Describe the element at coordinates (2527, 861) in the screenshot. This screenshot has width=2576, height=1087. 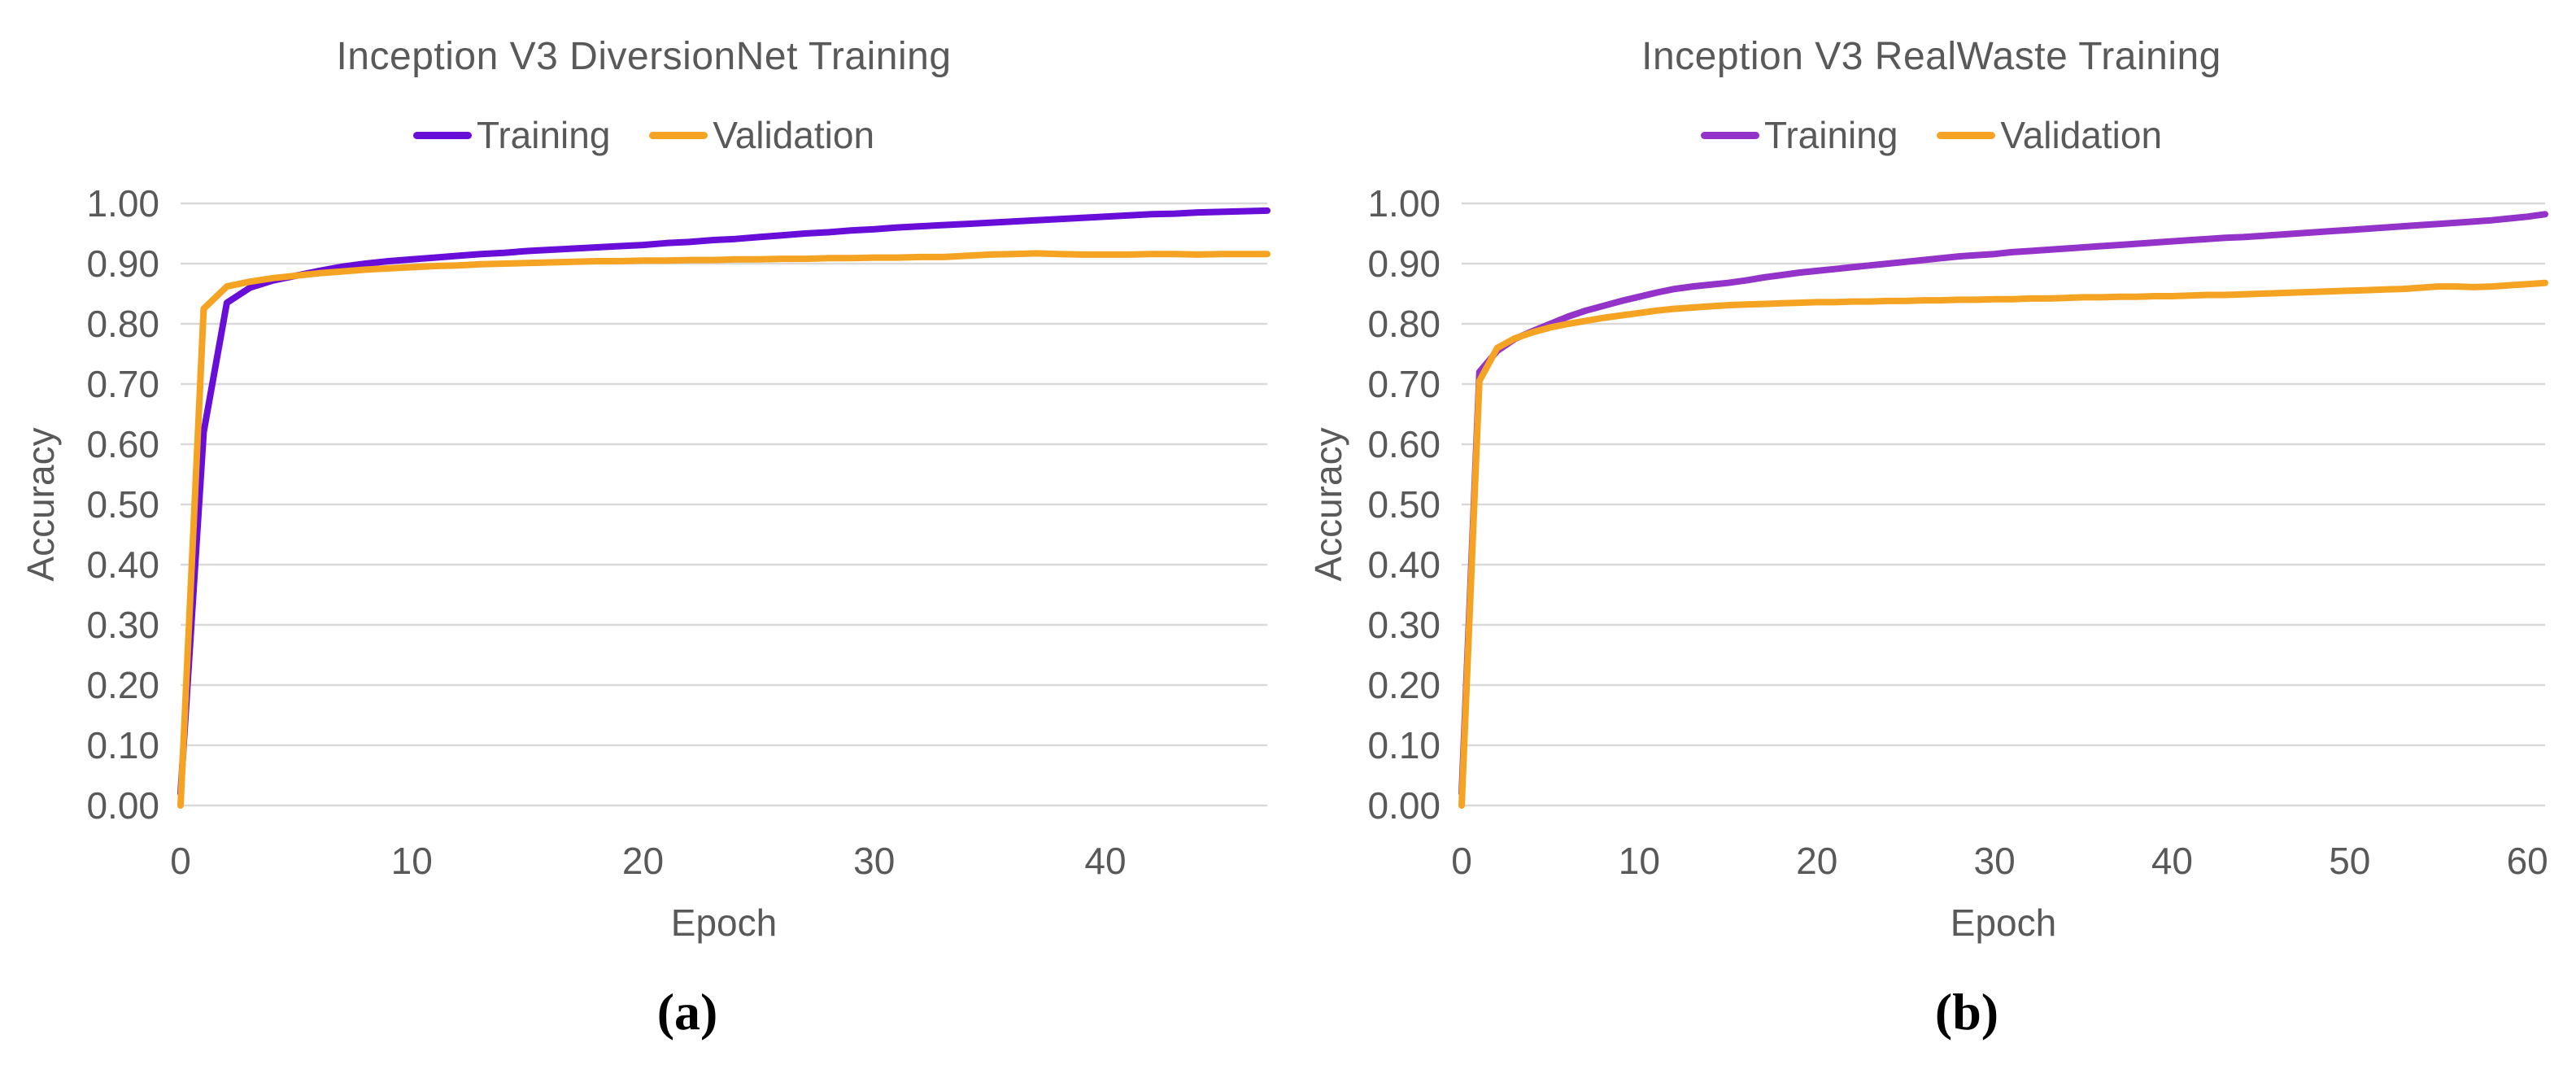
I see `x-tick-label: 60` at that location.